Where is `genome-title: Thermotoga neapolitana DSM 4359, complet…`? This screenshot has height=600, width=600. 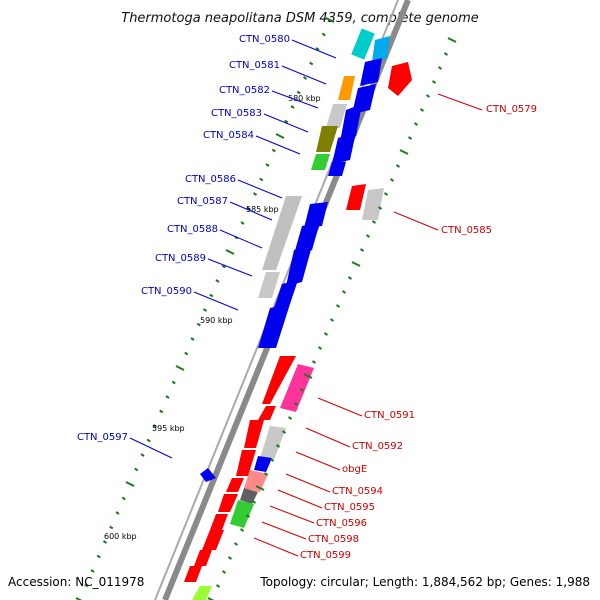 genome-title: Thermotoga neapolitana DSM 4359, complet… is located at coordinates (300, 18).